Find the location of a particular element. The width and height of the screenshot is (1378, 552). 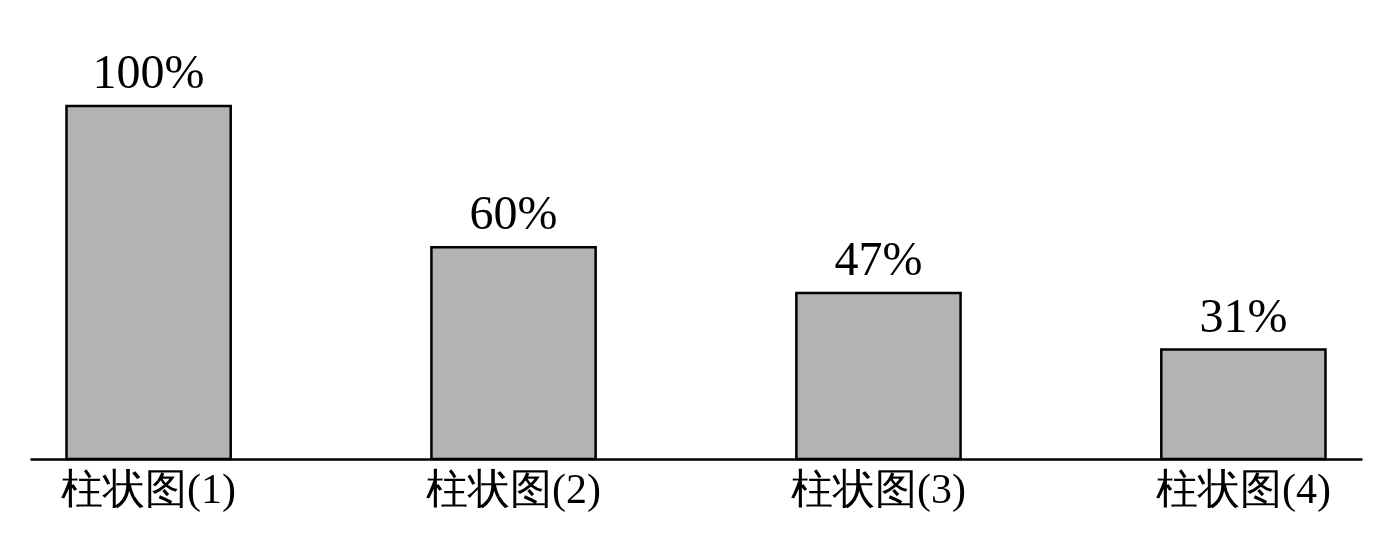

data-label: 47% is located at coordinates (878, 259).